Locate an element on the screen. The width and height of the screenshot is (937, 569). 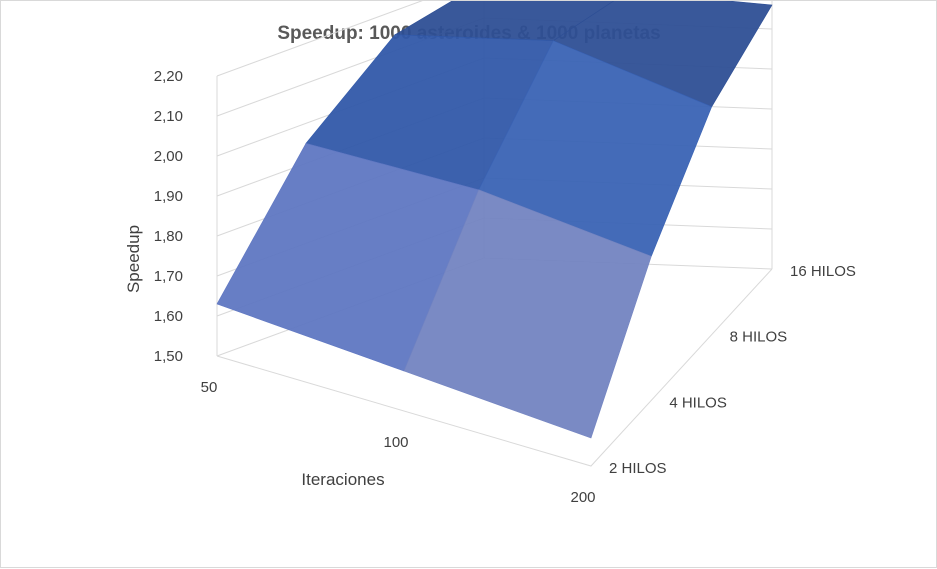
depth-tick-label: 2 HILOS is located at coordinates (638, 468).